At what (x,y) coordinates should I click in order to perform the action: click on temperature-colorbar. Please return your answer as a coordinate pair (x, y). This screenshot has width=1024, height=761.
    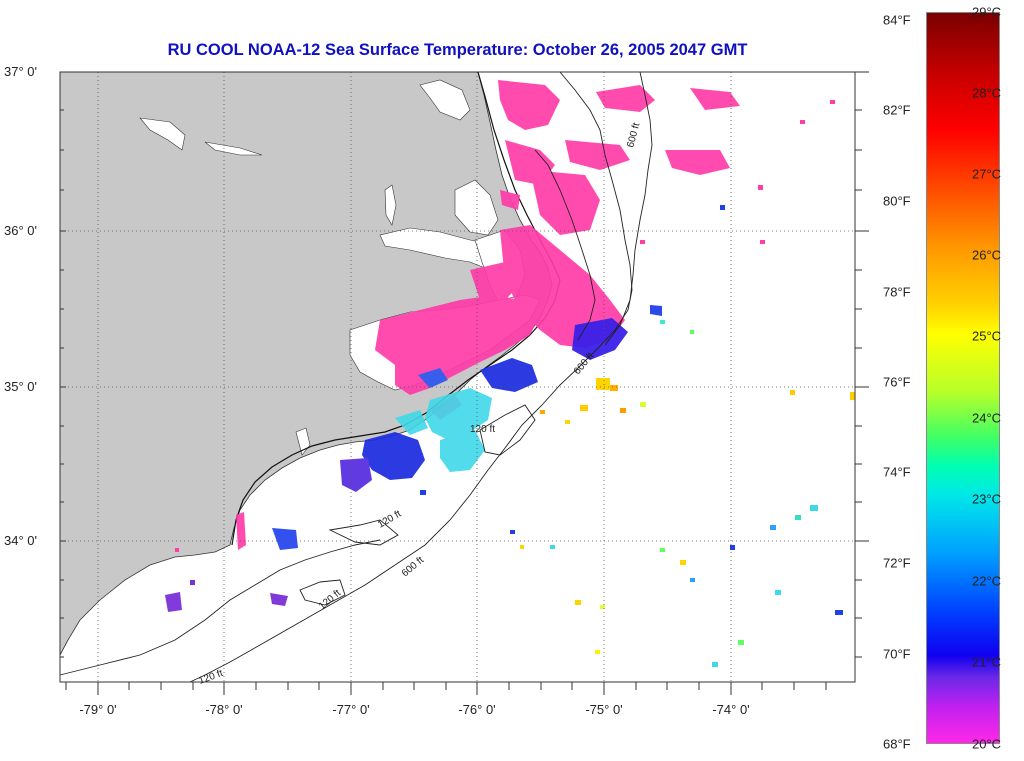
    Looking at the image, I should click on (963, 378).